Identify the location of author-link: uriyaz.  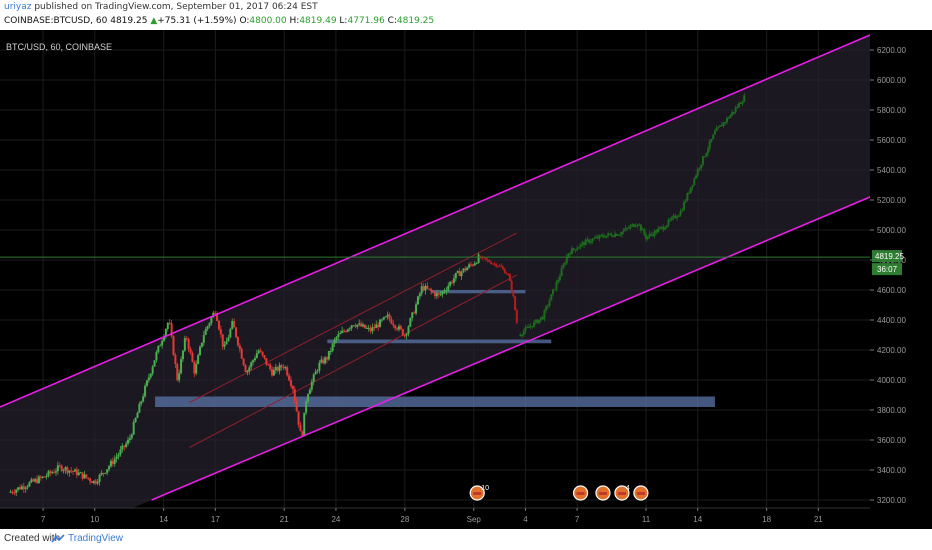
(18, 7).